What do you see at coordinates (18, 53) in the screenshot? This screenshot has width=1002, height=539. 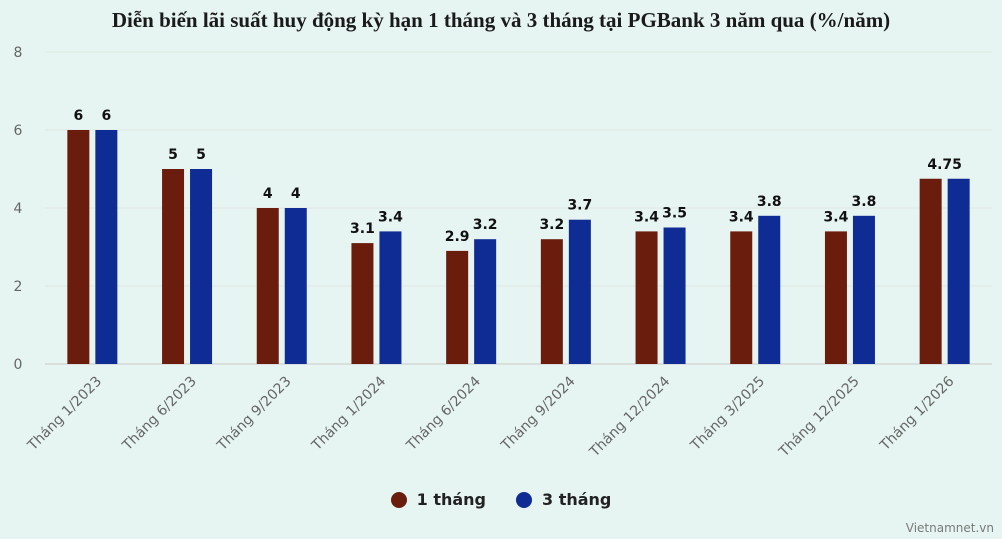 I see `y-tick-label-8: 8` at bounding box center [18, 53].